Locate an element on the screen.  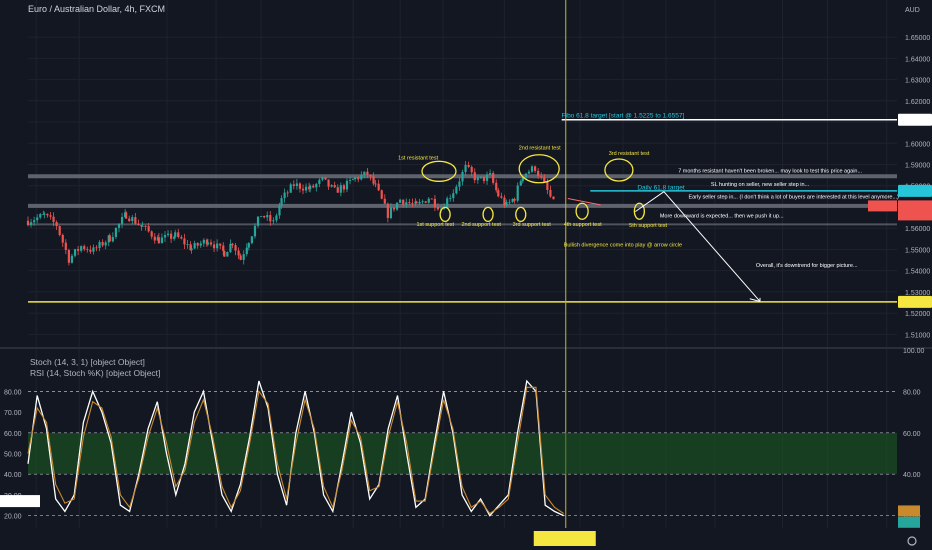
stoch-k-badge-bg is located at coordinates (909, 511).